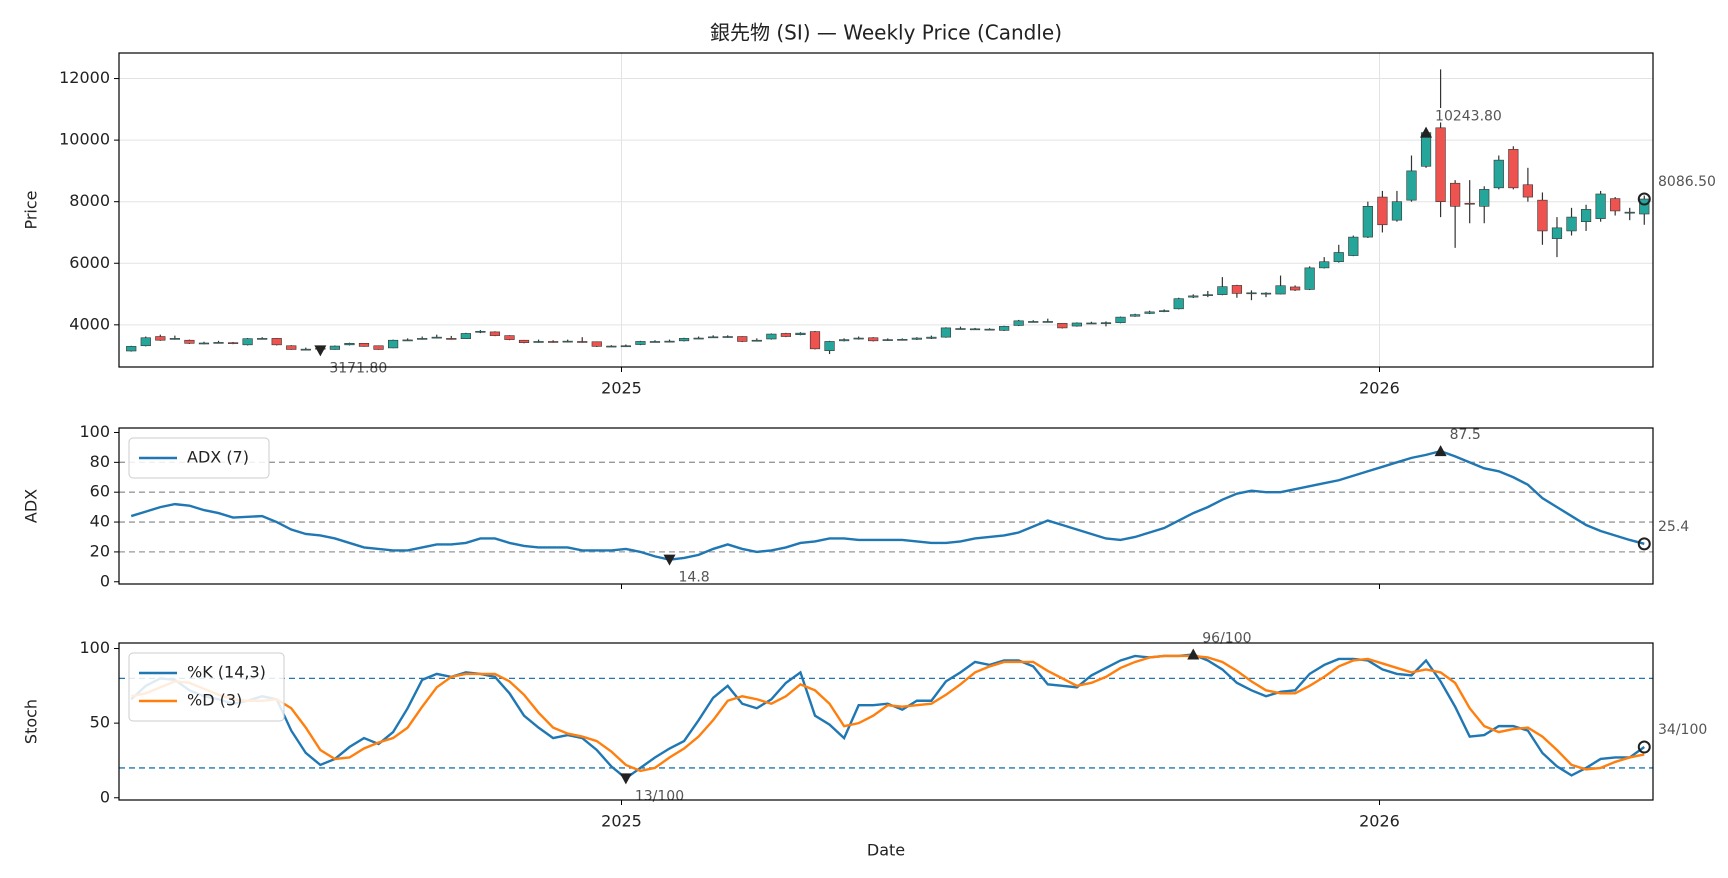 The image size is (1728, 878). Describe the element at coordinates (226, 672) in the screenshot. I see `legend-label: %K (14,3)` at that location.